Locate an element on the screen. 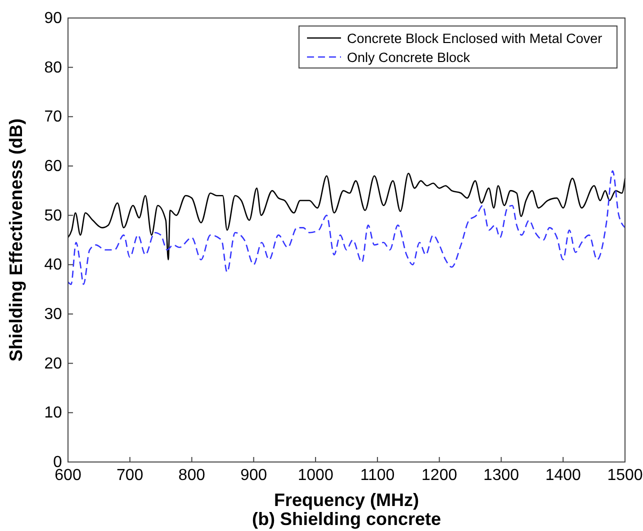 Image resolution: width=643 pixels, height=531 pixels. y-tick-label: 30 is located at coordinates (53, 314).